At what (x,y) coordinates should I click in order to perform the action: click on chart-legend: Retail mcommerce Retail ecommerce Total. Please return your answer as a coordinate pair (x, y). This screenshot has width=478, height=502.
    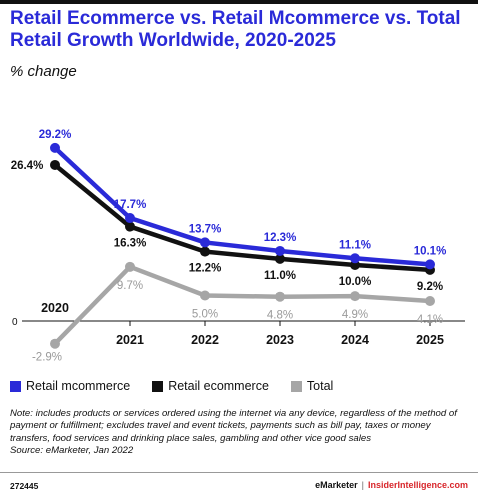
    Looking at the image, I should click on (171, 386).